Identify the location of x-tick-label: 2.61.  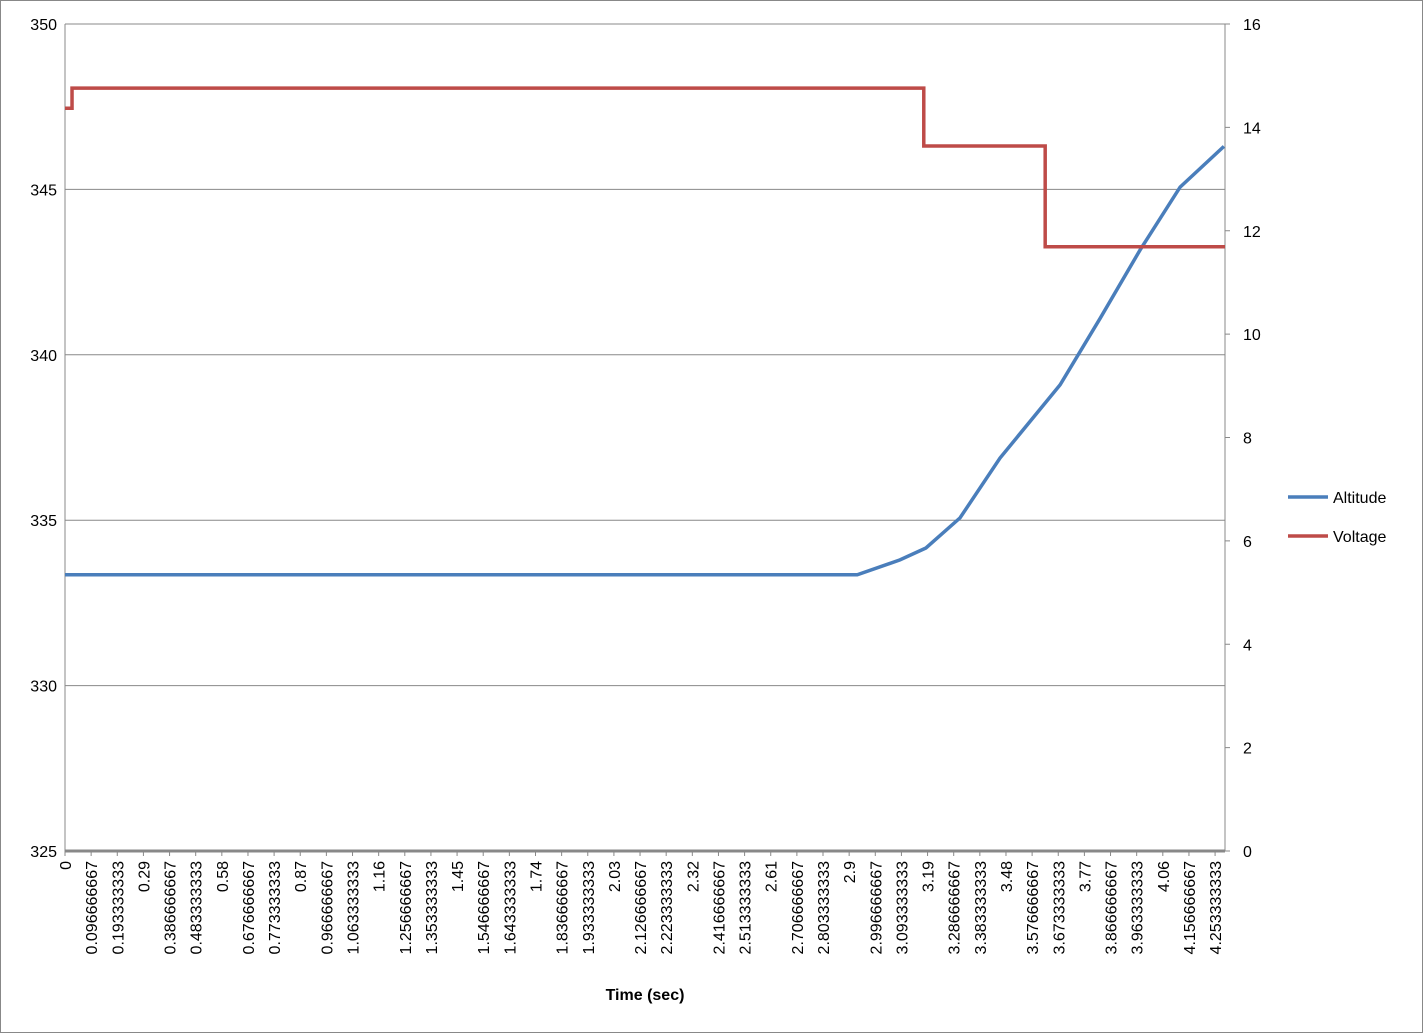
(772, 876).